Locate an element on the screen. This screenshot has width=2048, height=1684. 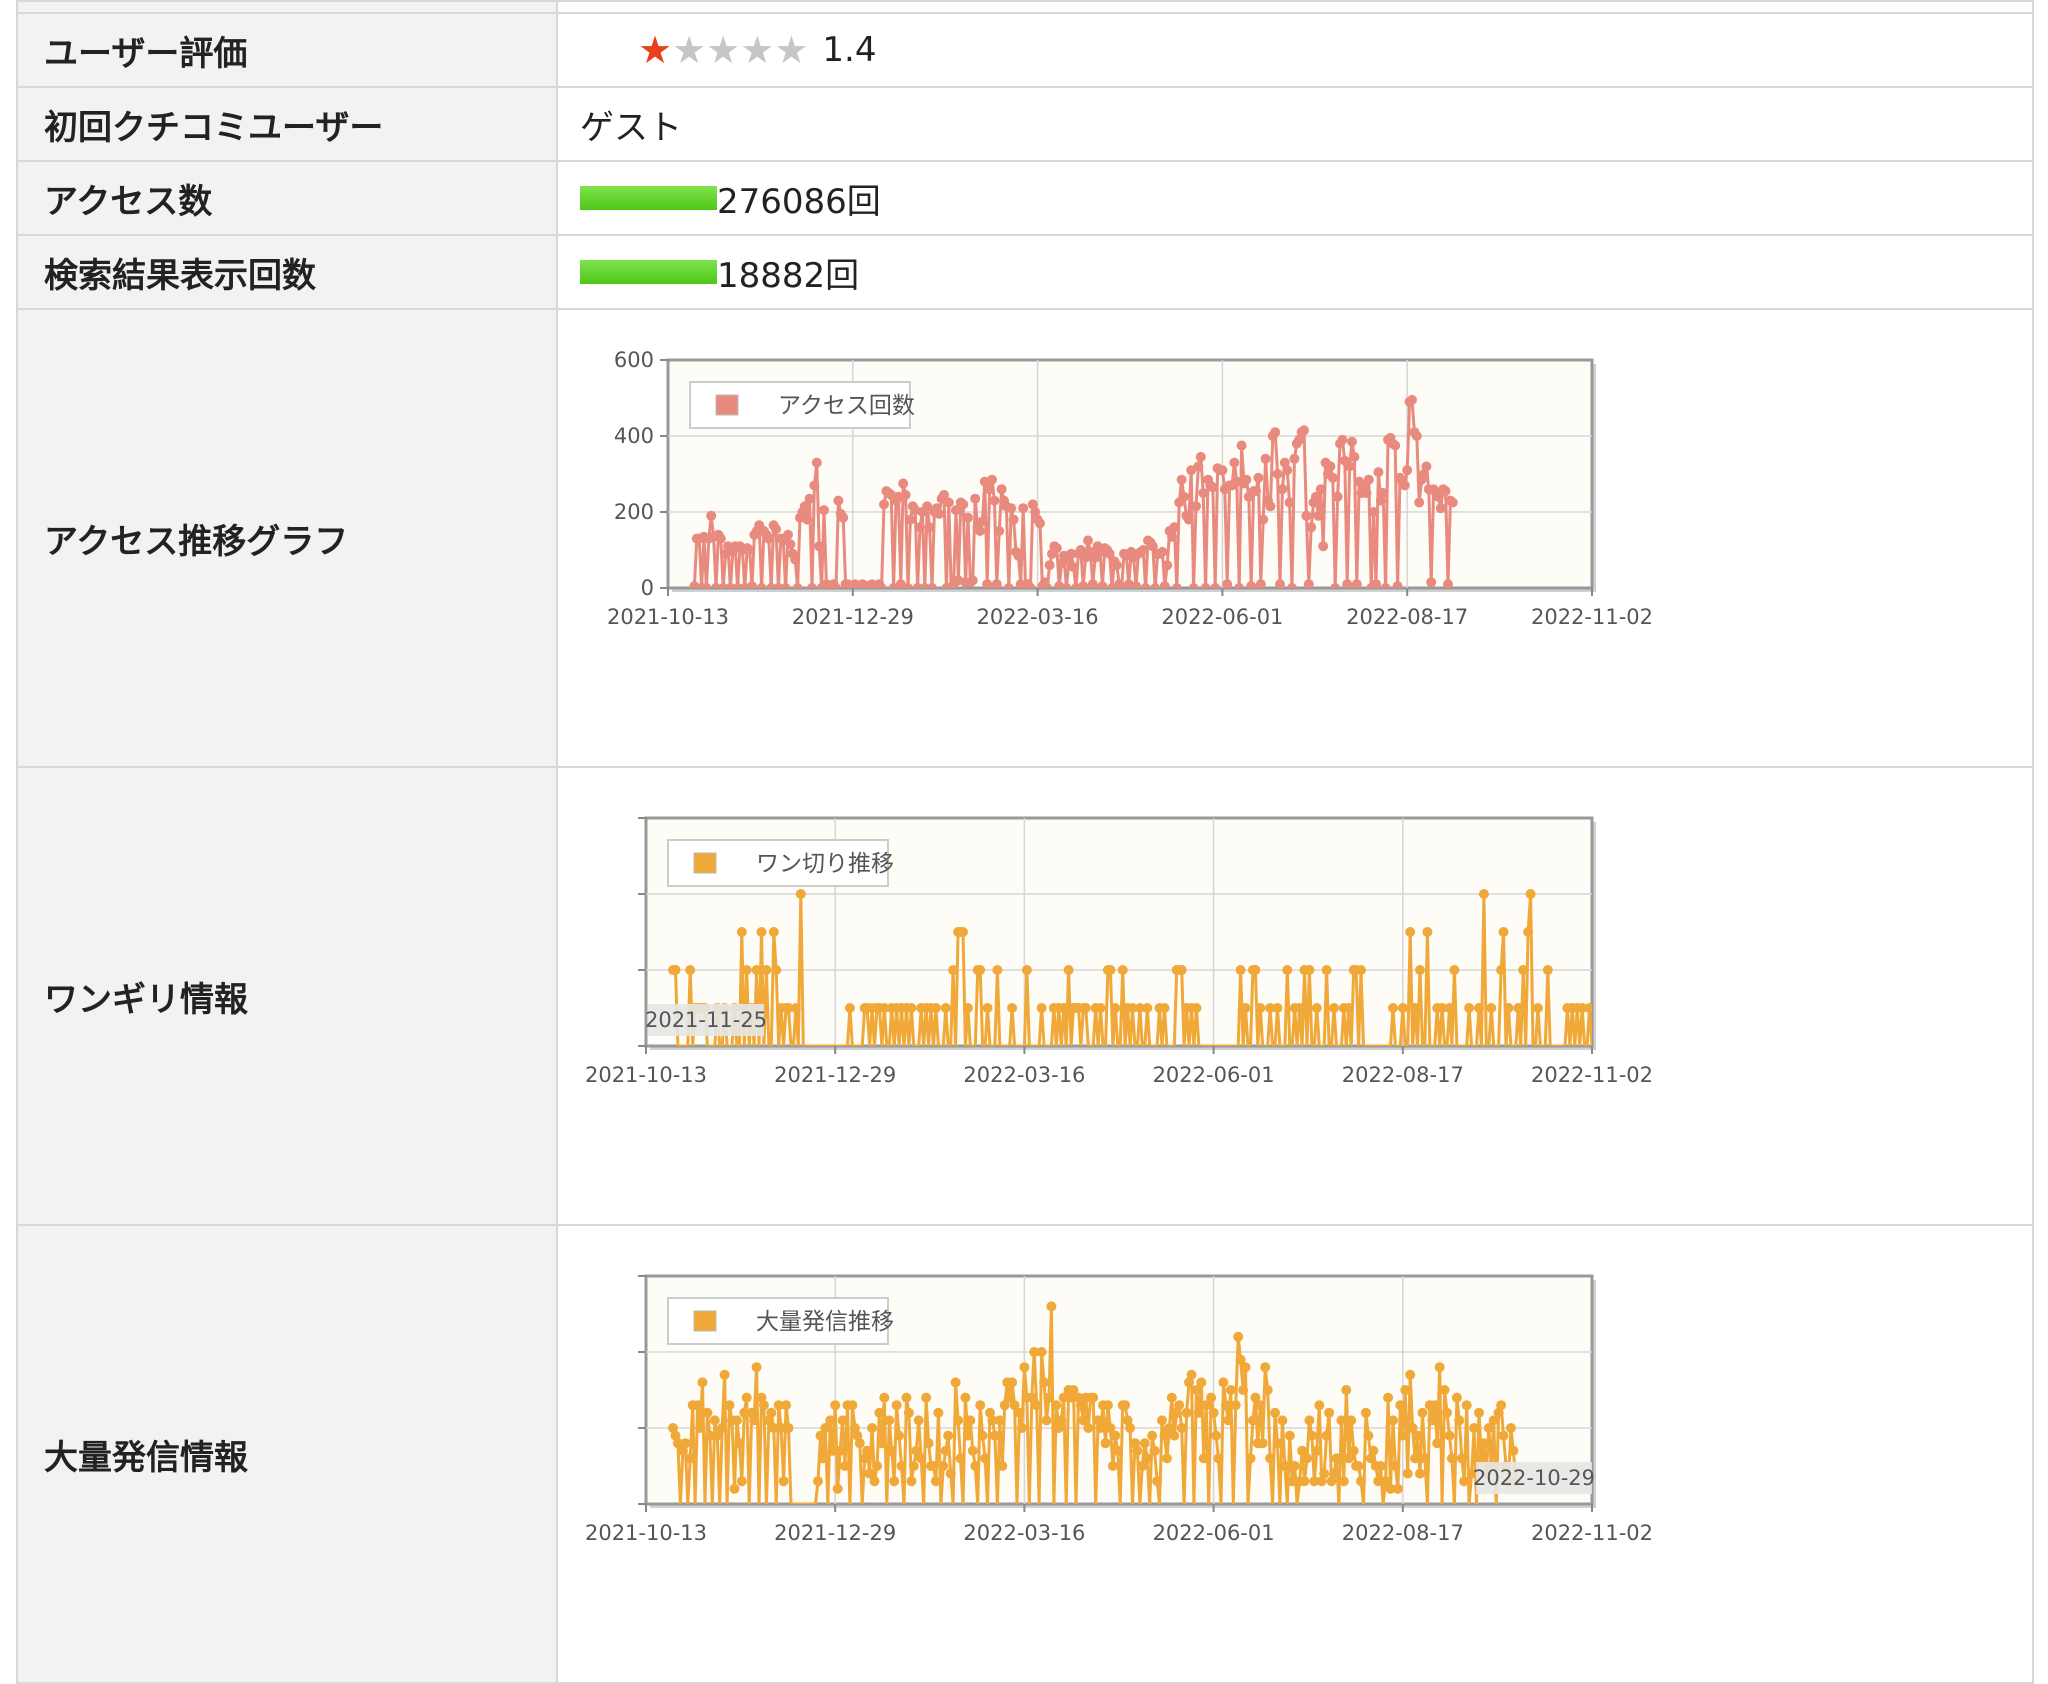
access-cell: 276086回 is located at coordinates (1295, 198).